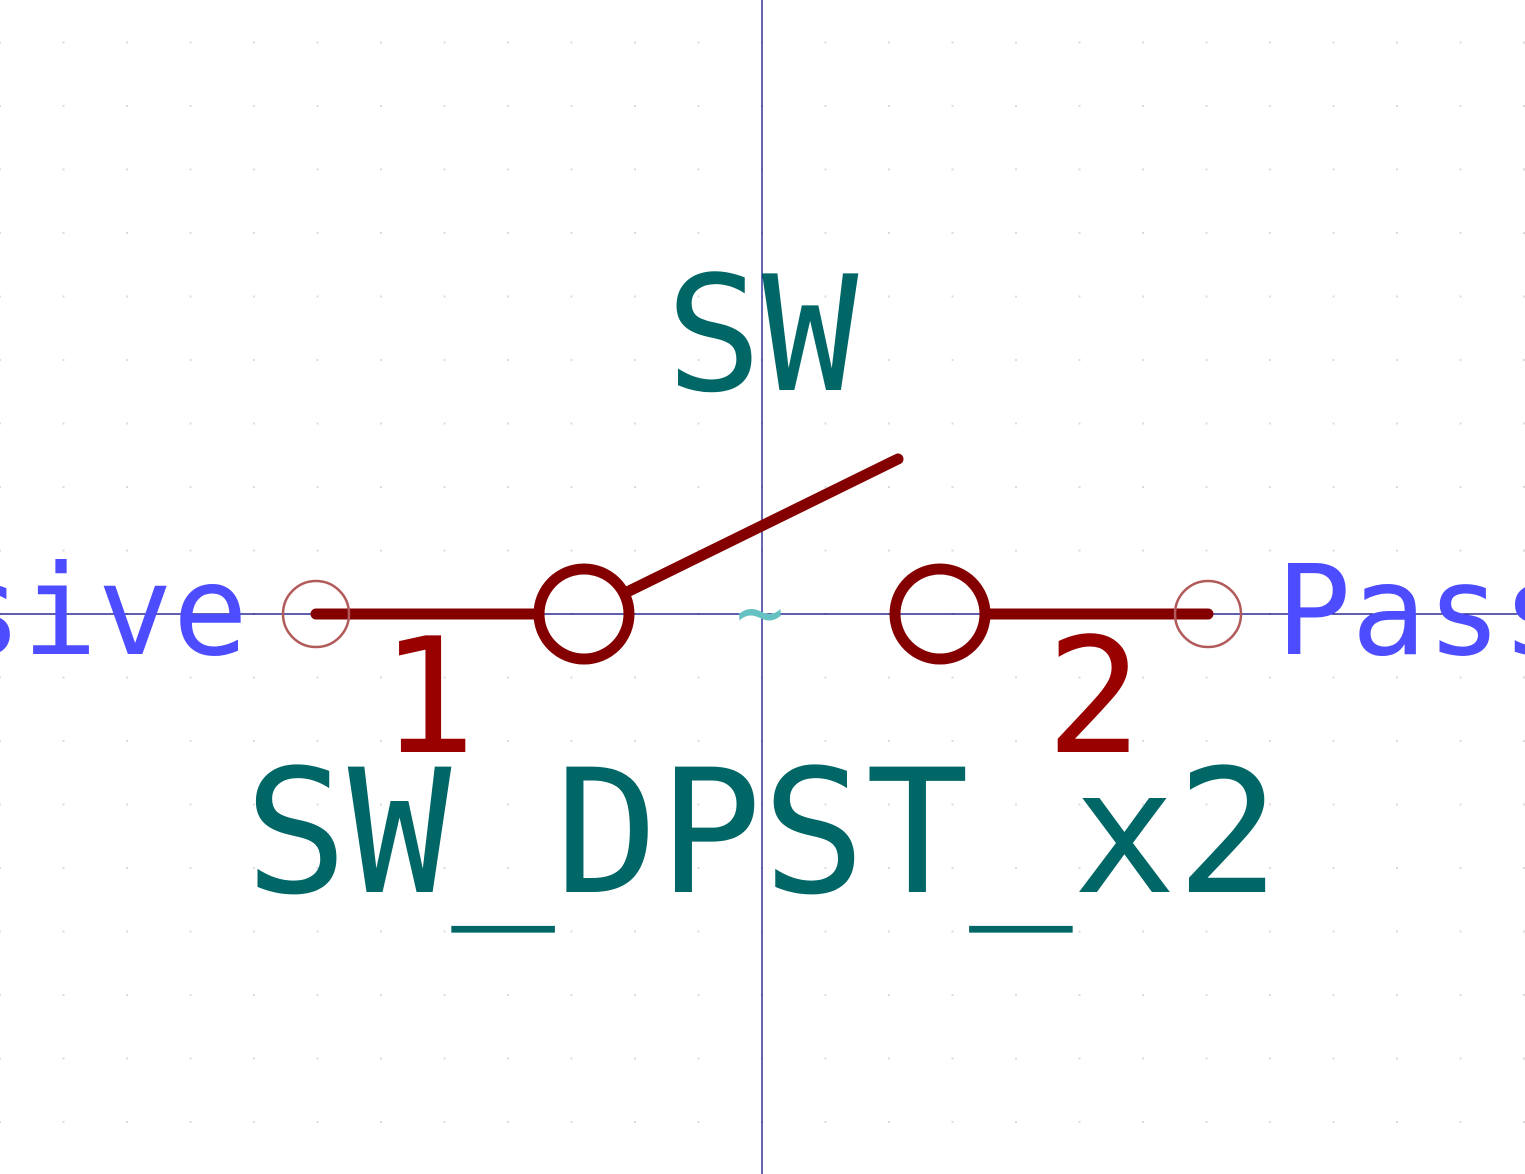  I want to click on switch-body, so click(762, 559).